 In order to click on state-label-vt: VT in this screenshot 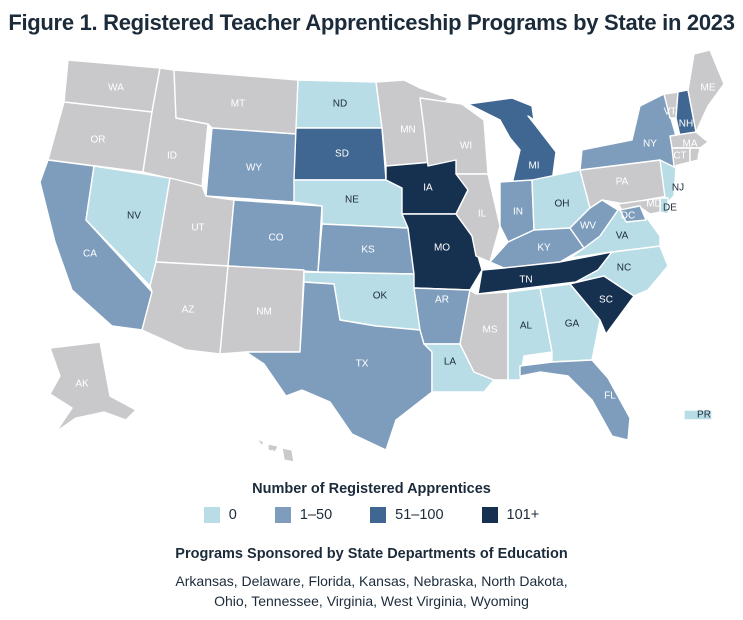, I will do `click(670, 112)`.